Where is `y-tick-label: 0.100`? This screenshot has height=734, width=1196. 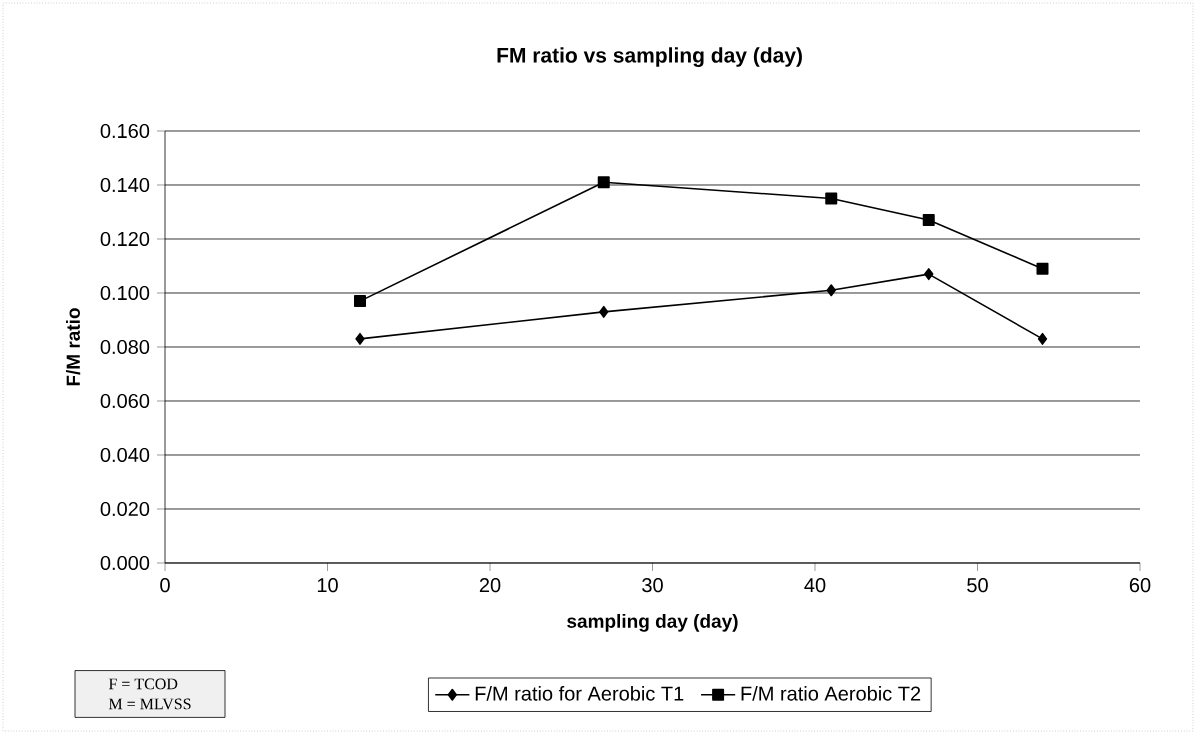 y-tick-label: 0.100 is located at coordinates (125, 293).